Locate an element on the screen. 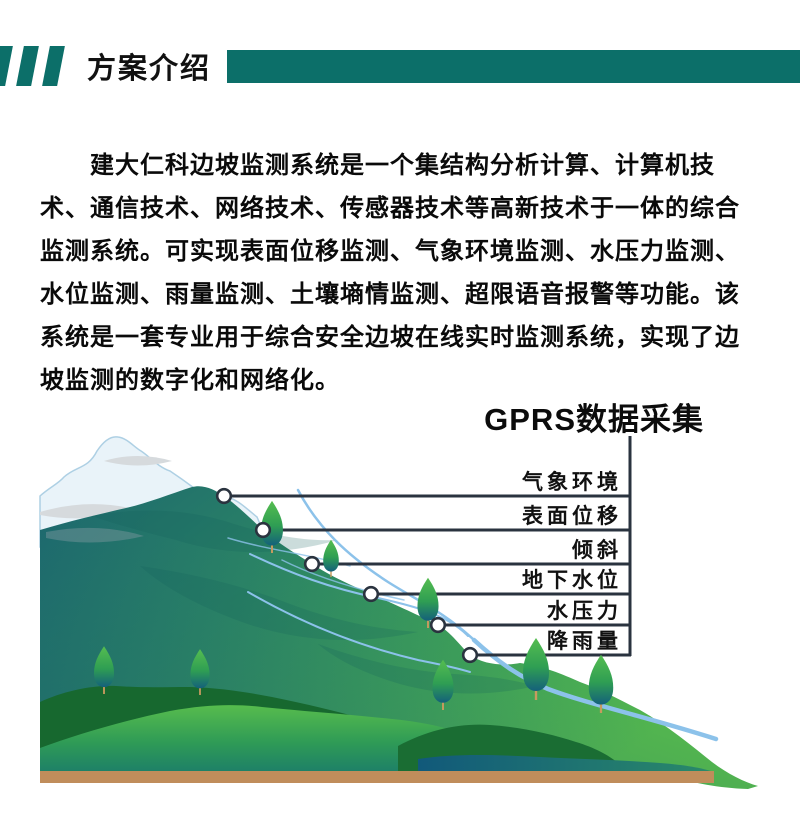 This screenshot has width=800, height=816. intro-line: 系统是一套专业用于综合安全边坡在线实时监测系统，实现了边 is located at coordinates (390, 337).